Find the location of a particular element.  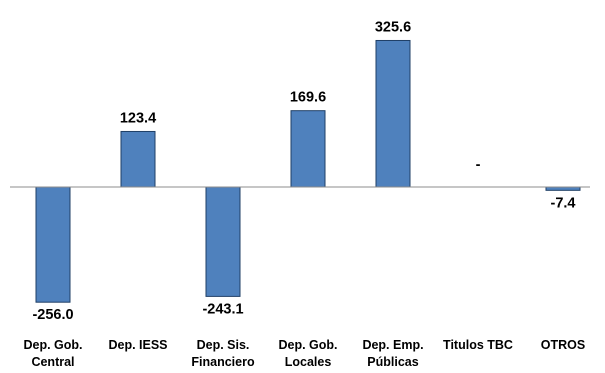

category-label-1: Dep. IESS is located at coordinates (137, 345).